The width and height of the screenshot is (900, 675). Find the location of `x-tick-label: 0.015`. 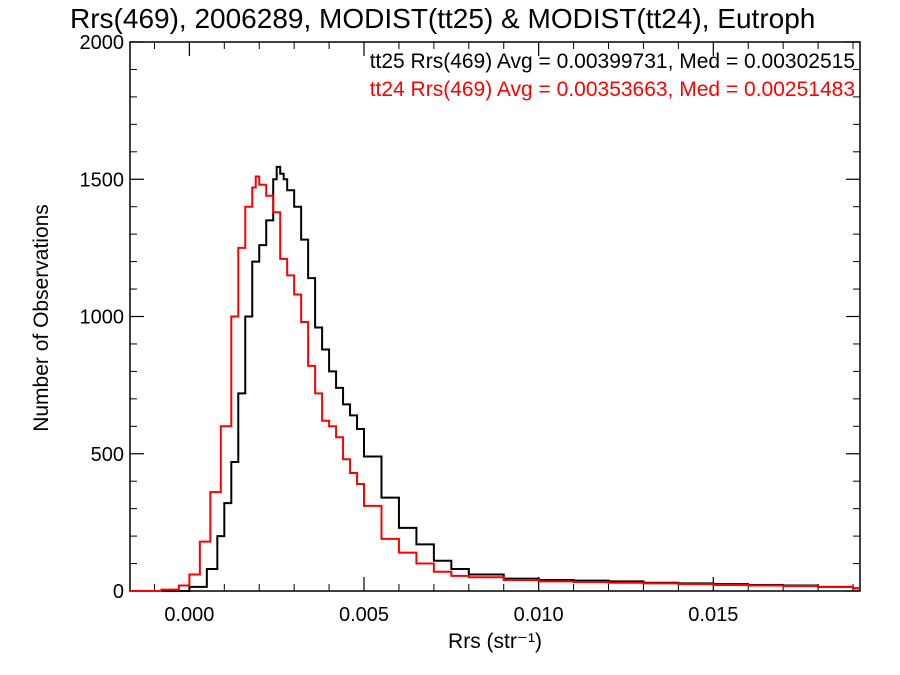

x-tick-label: 0.015 is located at coordinates (713, 615).